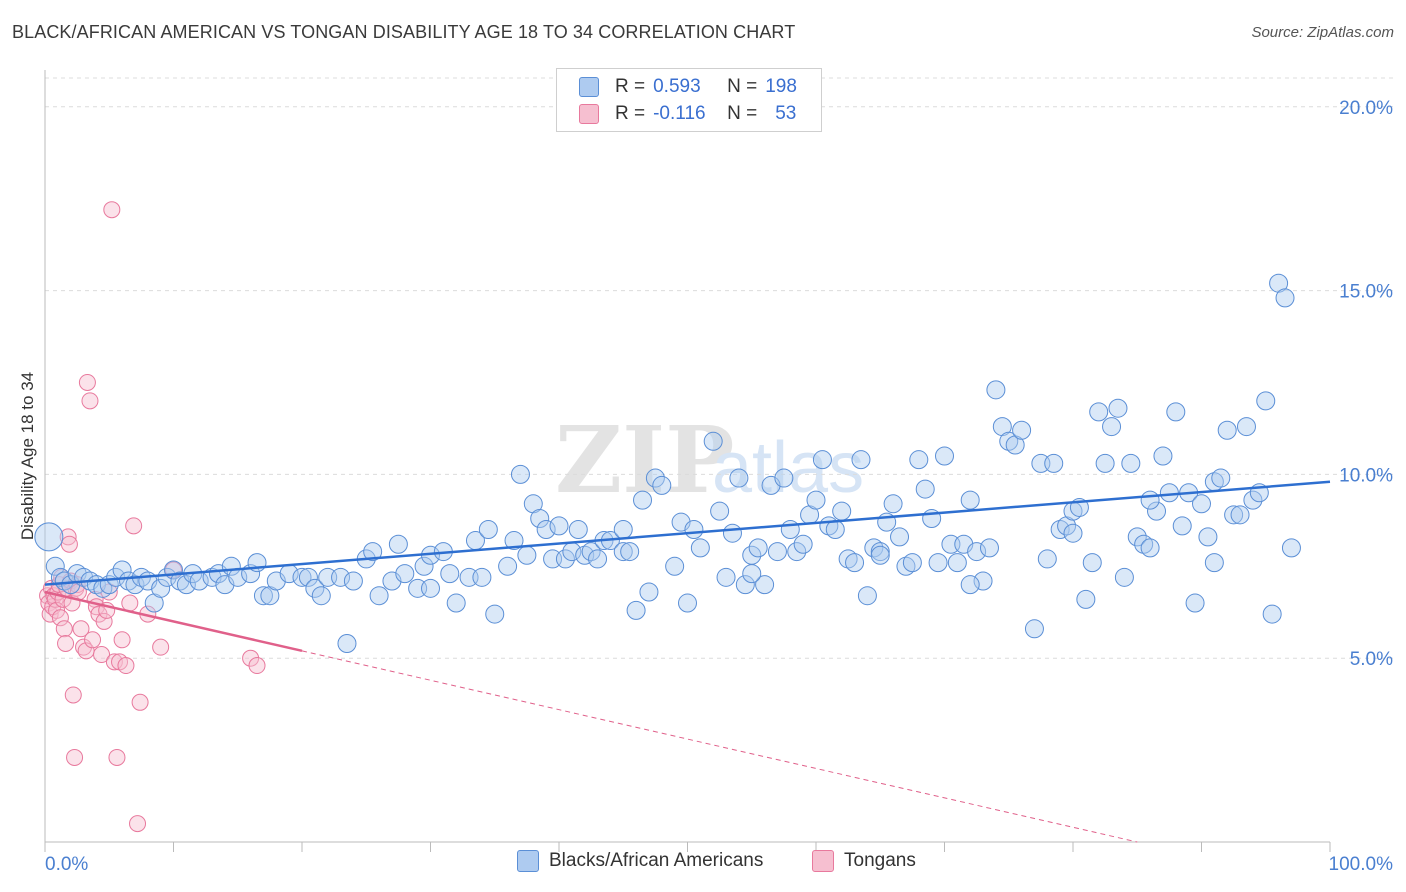 The image size is (1406, 892). Describe the element at coordinates (1366, 108) in the screenshot. I see `y-tick-label: 20.0%` at that location.